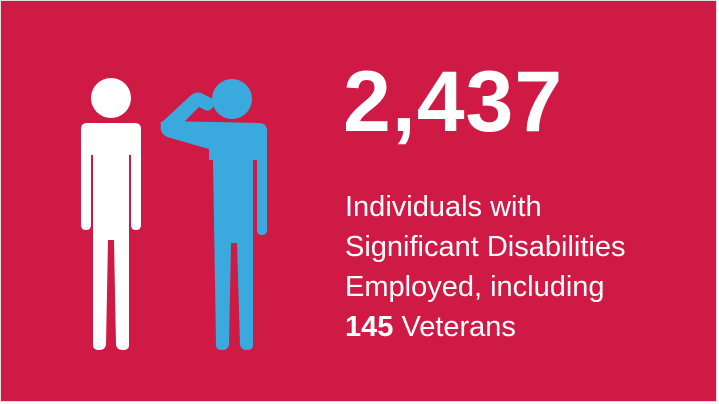 The height and width of the screenshot is (404, 719). Describe the element at coordinates (213, 214) in the screenshot. I see `person-saluting-icon` at that location.